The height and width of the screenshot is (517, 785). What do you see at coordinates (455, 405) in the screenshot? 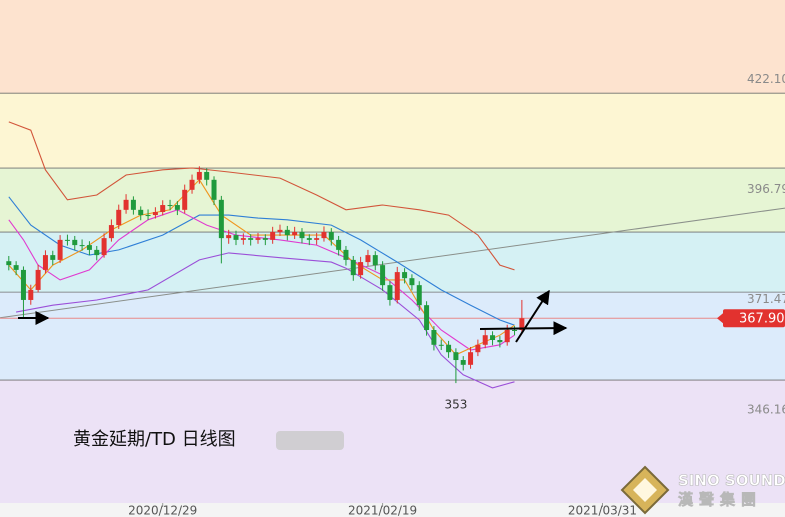
I see `low-label: 353` at bounding box center [455, 405].